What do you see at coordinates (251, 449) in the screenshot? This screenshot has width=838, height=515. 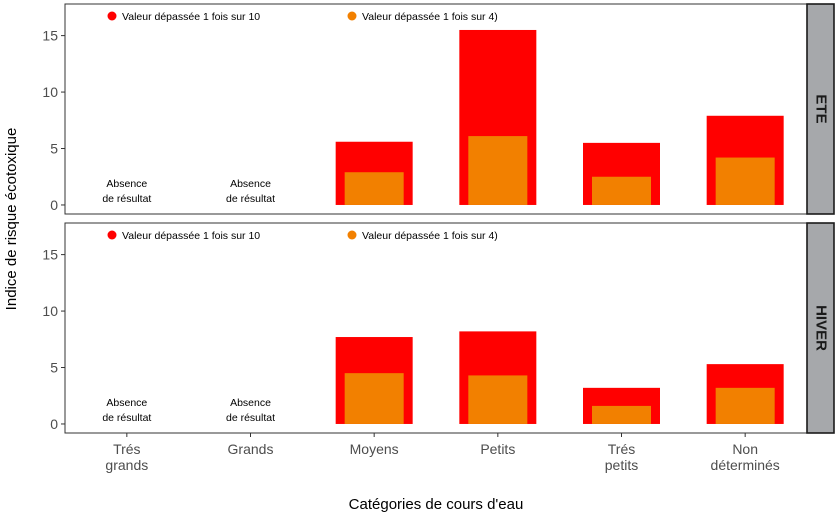 I see `x-tick-label: Grands` at bounding box center [251, 449].